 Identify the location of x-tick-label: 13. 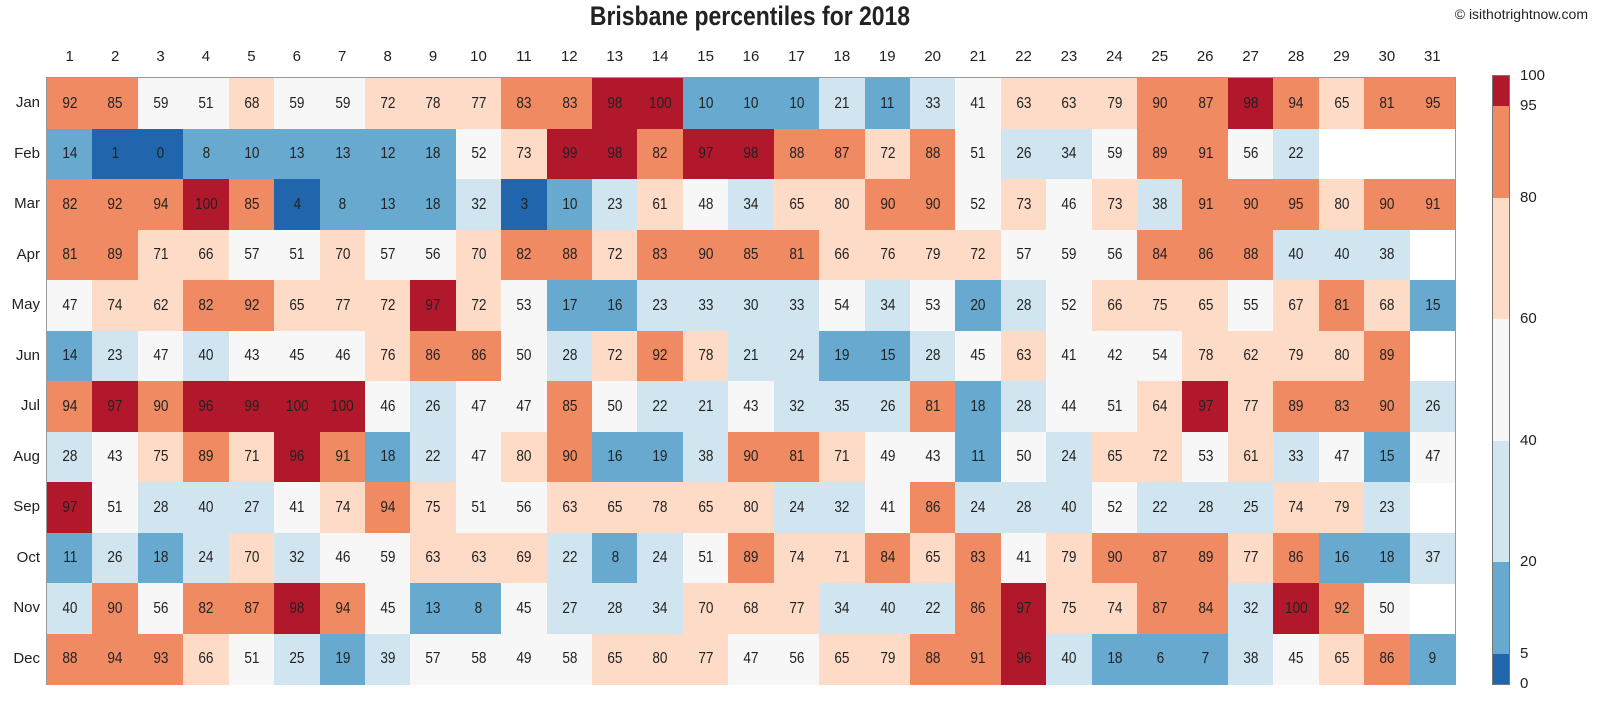
(615, 56).